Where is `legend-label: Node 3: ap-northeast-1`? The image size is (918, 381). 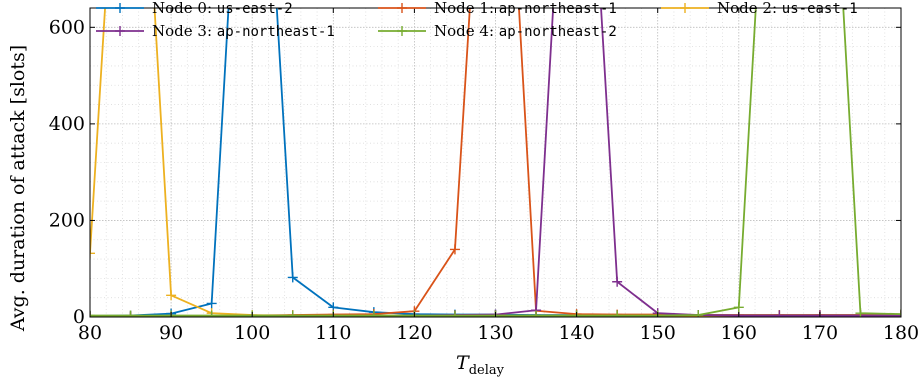
legend-label: Node 3: ap-northeast-1 is located at coordinates (243, 31).